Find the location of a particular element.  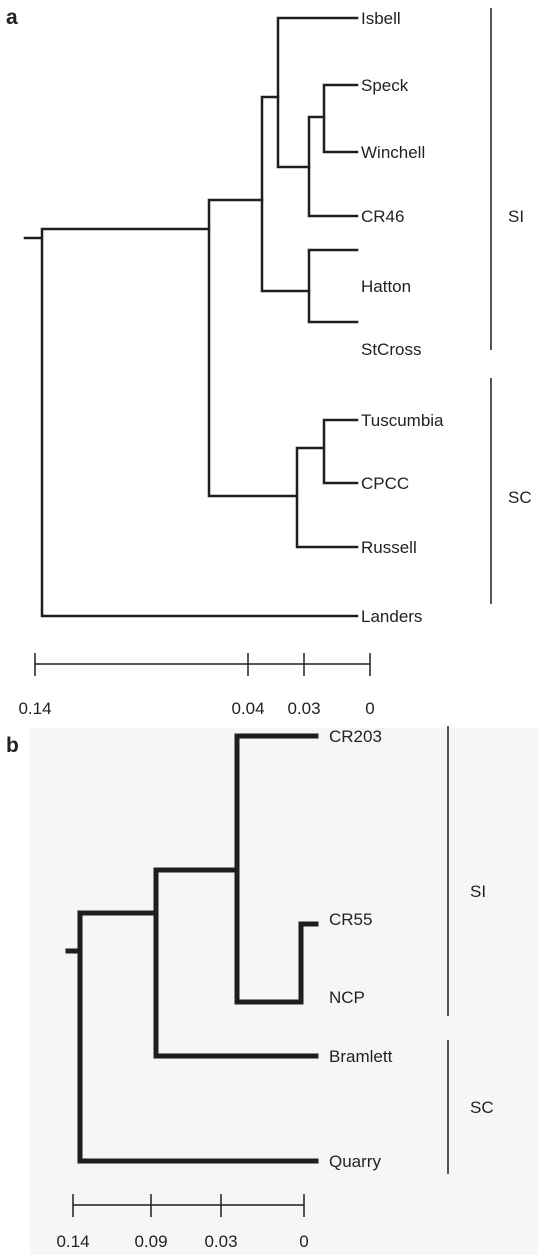

leaf-label: CR55 is located at coordinates (350, 919).